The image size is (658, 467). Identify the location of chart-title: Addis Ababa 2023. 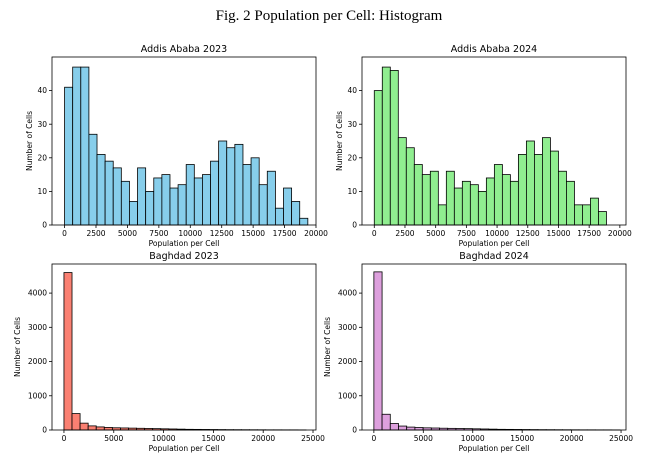
(184, 49).